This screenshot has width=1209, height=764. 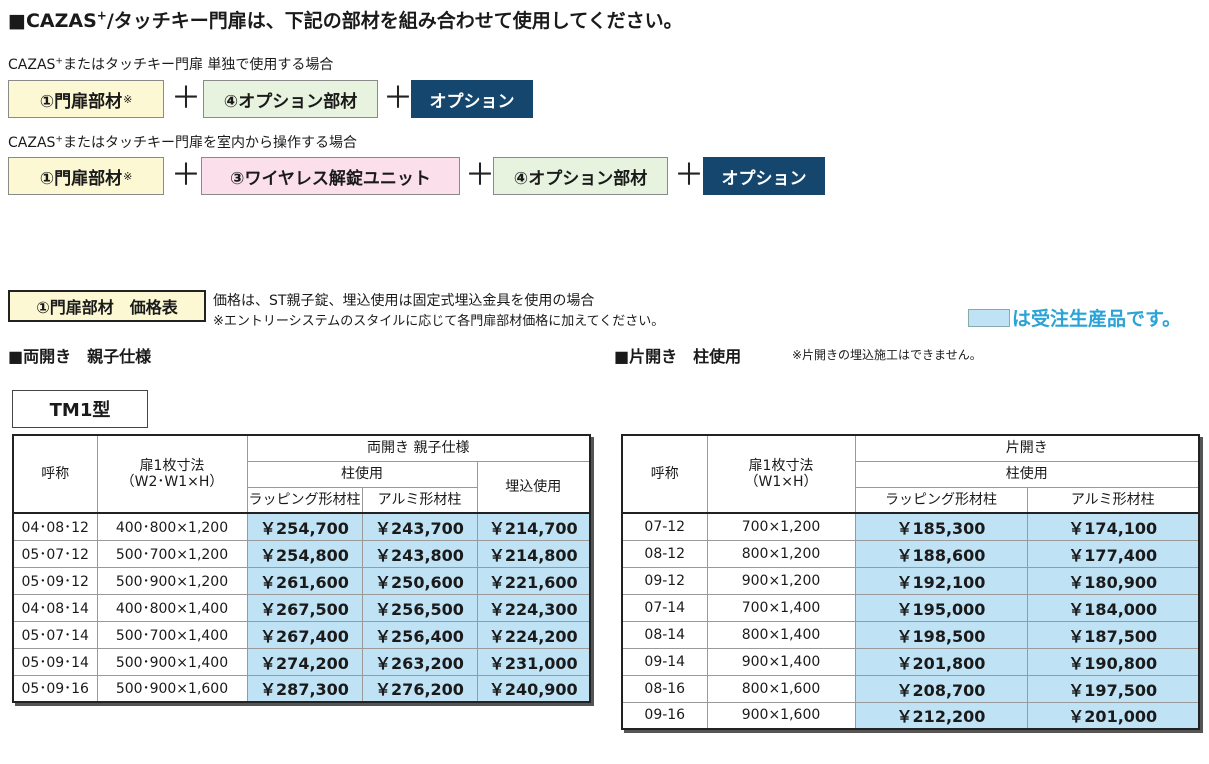 I want to click on price-embed: ￥240,900, so click(x=533, y=688).